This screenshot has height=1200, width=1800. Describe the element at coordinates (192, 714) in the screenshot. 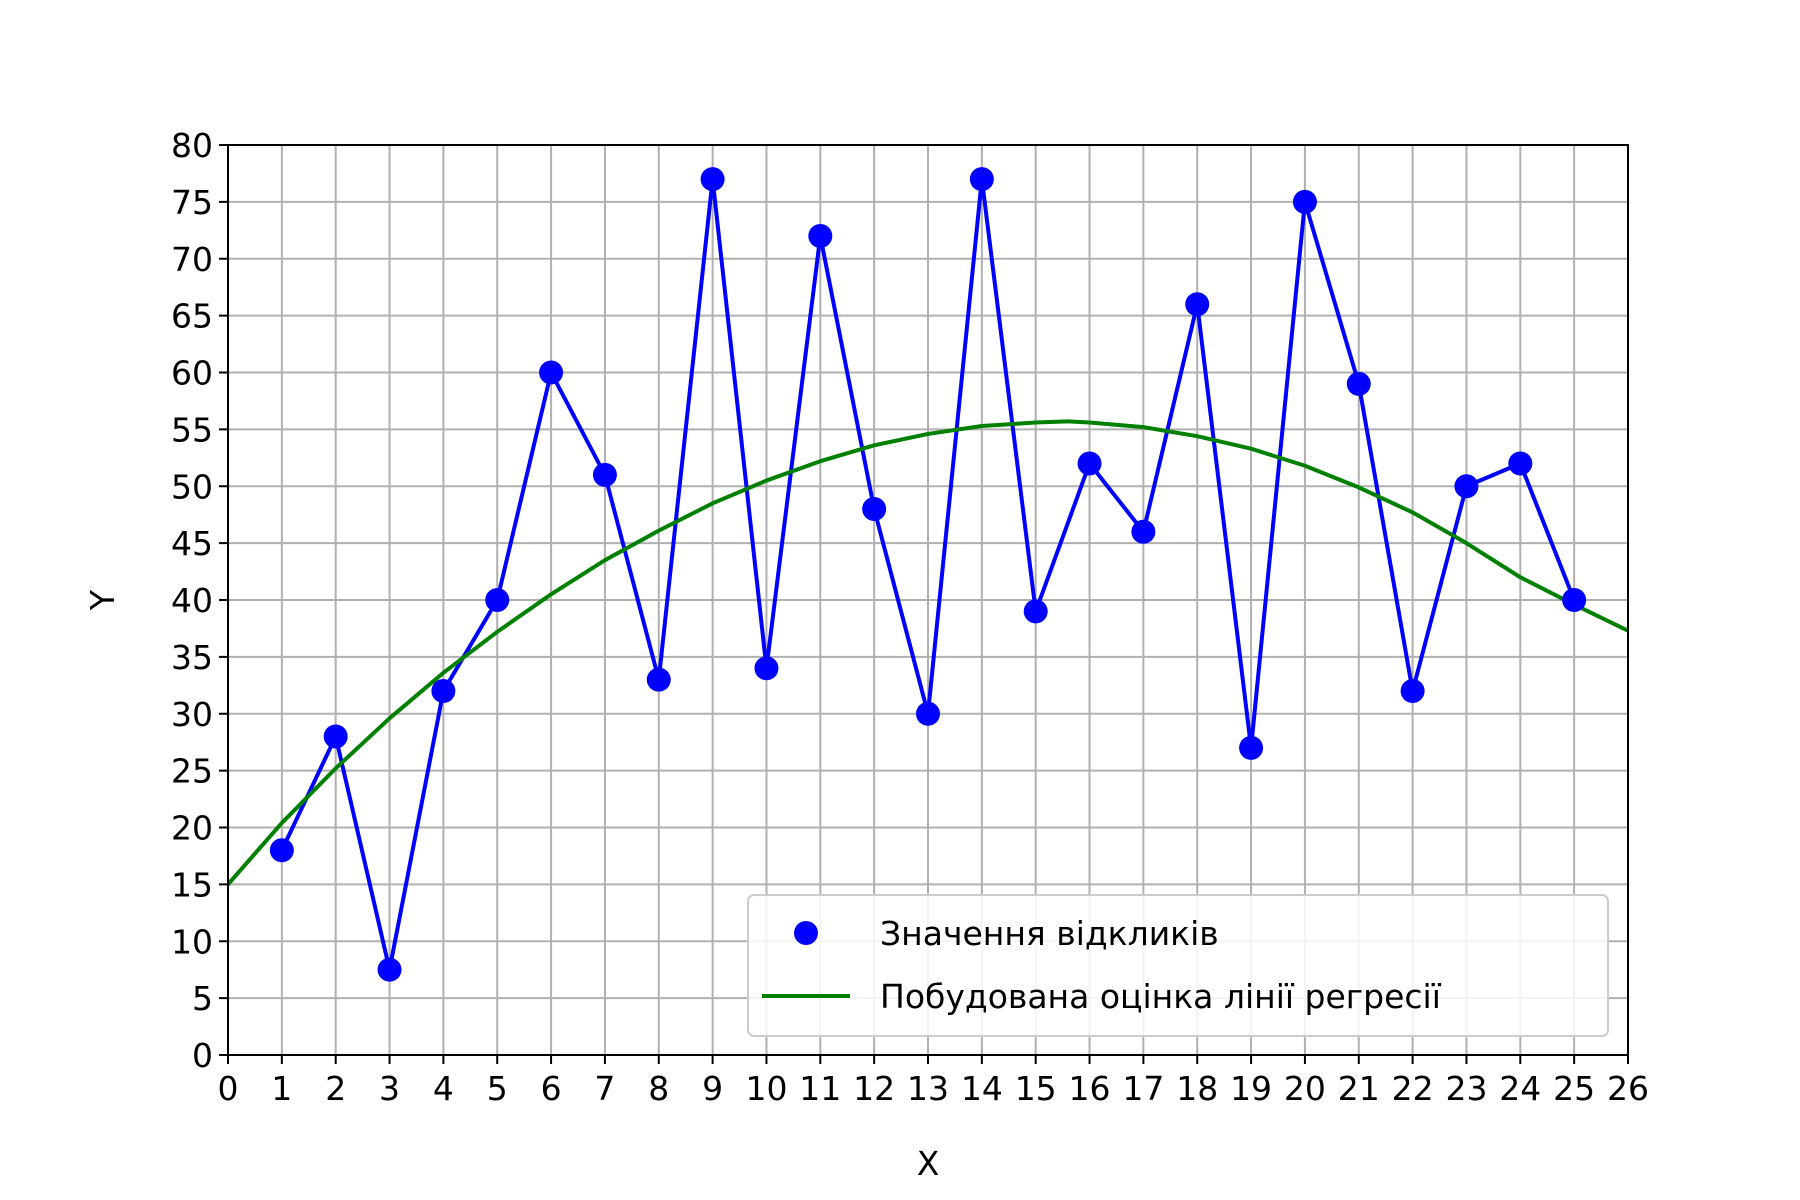

I see `y-tick-label: 30` at that location.